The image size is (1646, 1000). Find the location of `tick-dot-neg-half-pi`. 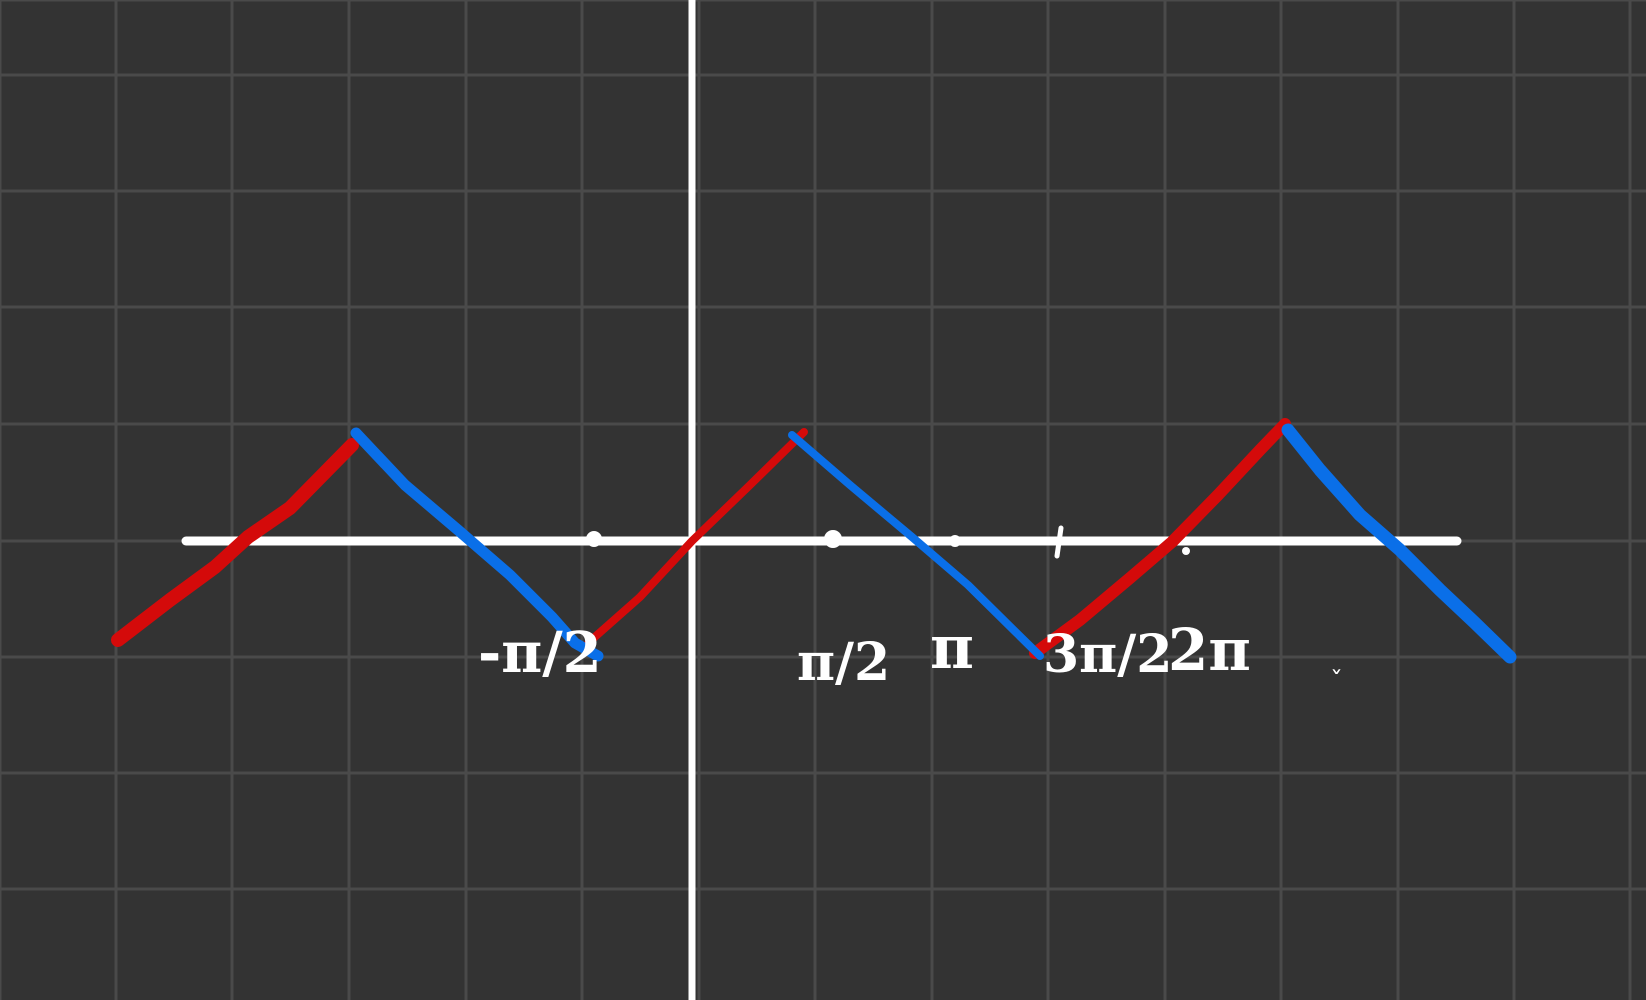

tick-dot-neg-half-pi is located at coordinates (594, 539).